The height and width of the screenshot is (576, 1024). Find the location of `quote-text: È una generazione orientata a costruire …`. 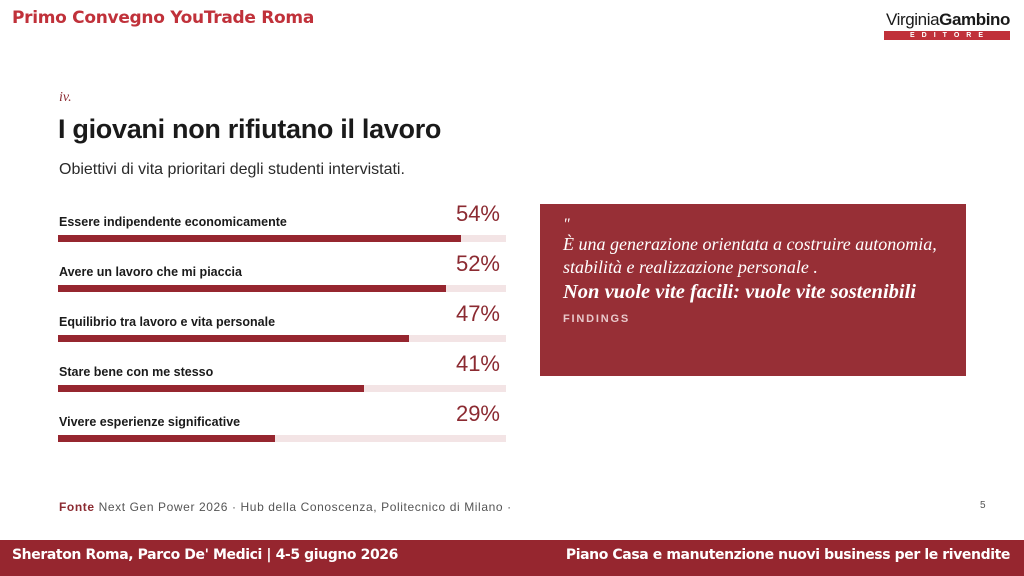

quote-text: È una generazione orientata a costruire … is located at coordinates (750, 255).